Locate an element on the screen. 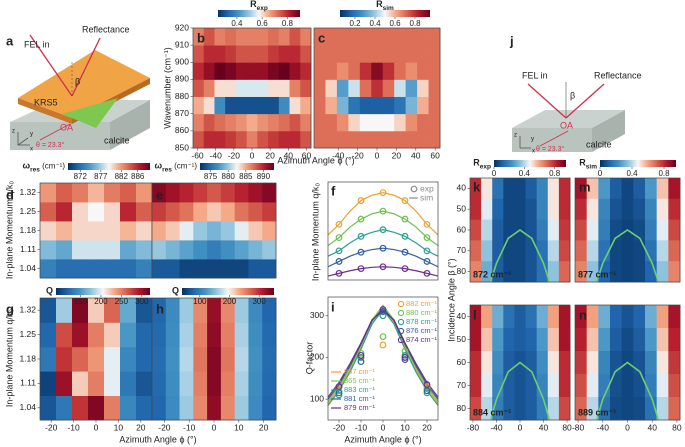  legend-label: 879 cm⁻¹ is located at coordinates (360, 407).